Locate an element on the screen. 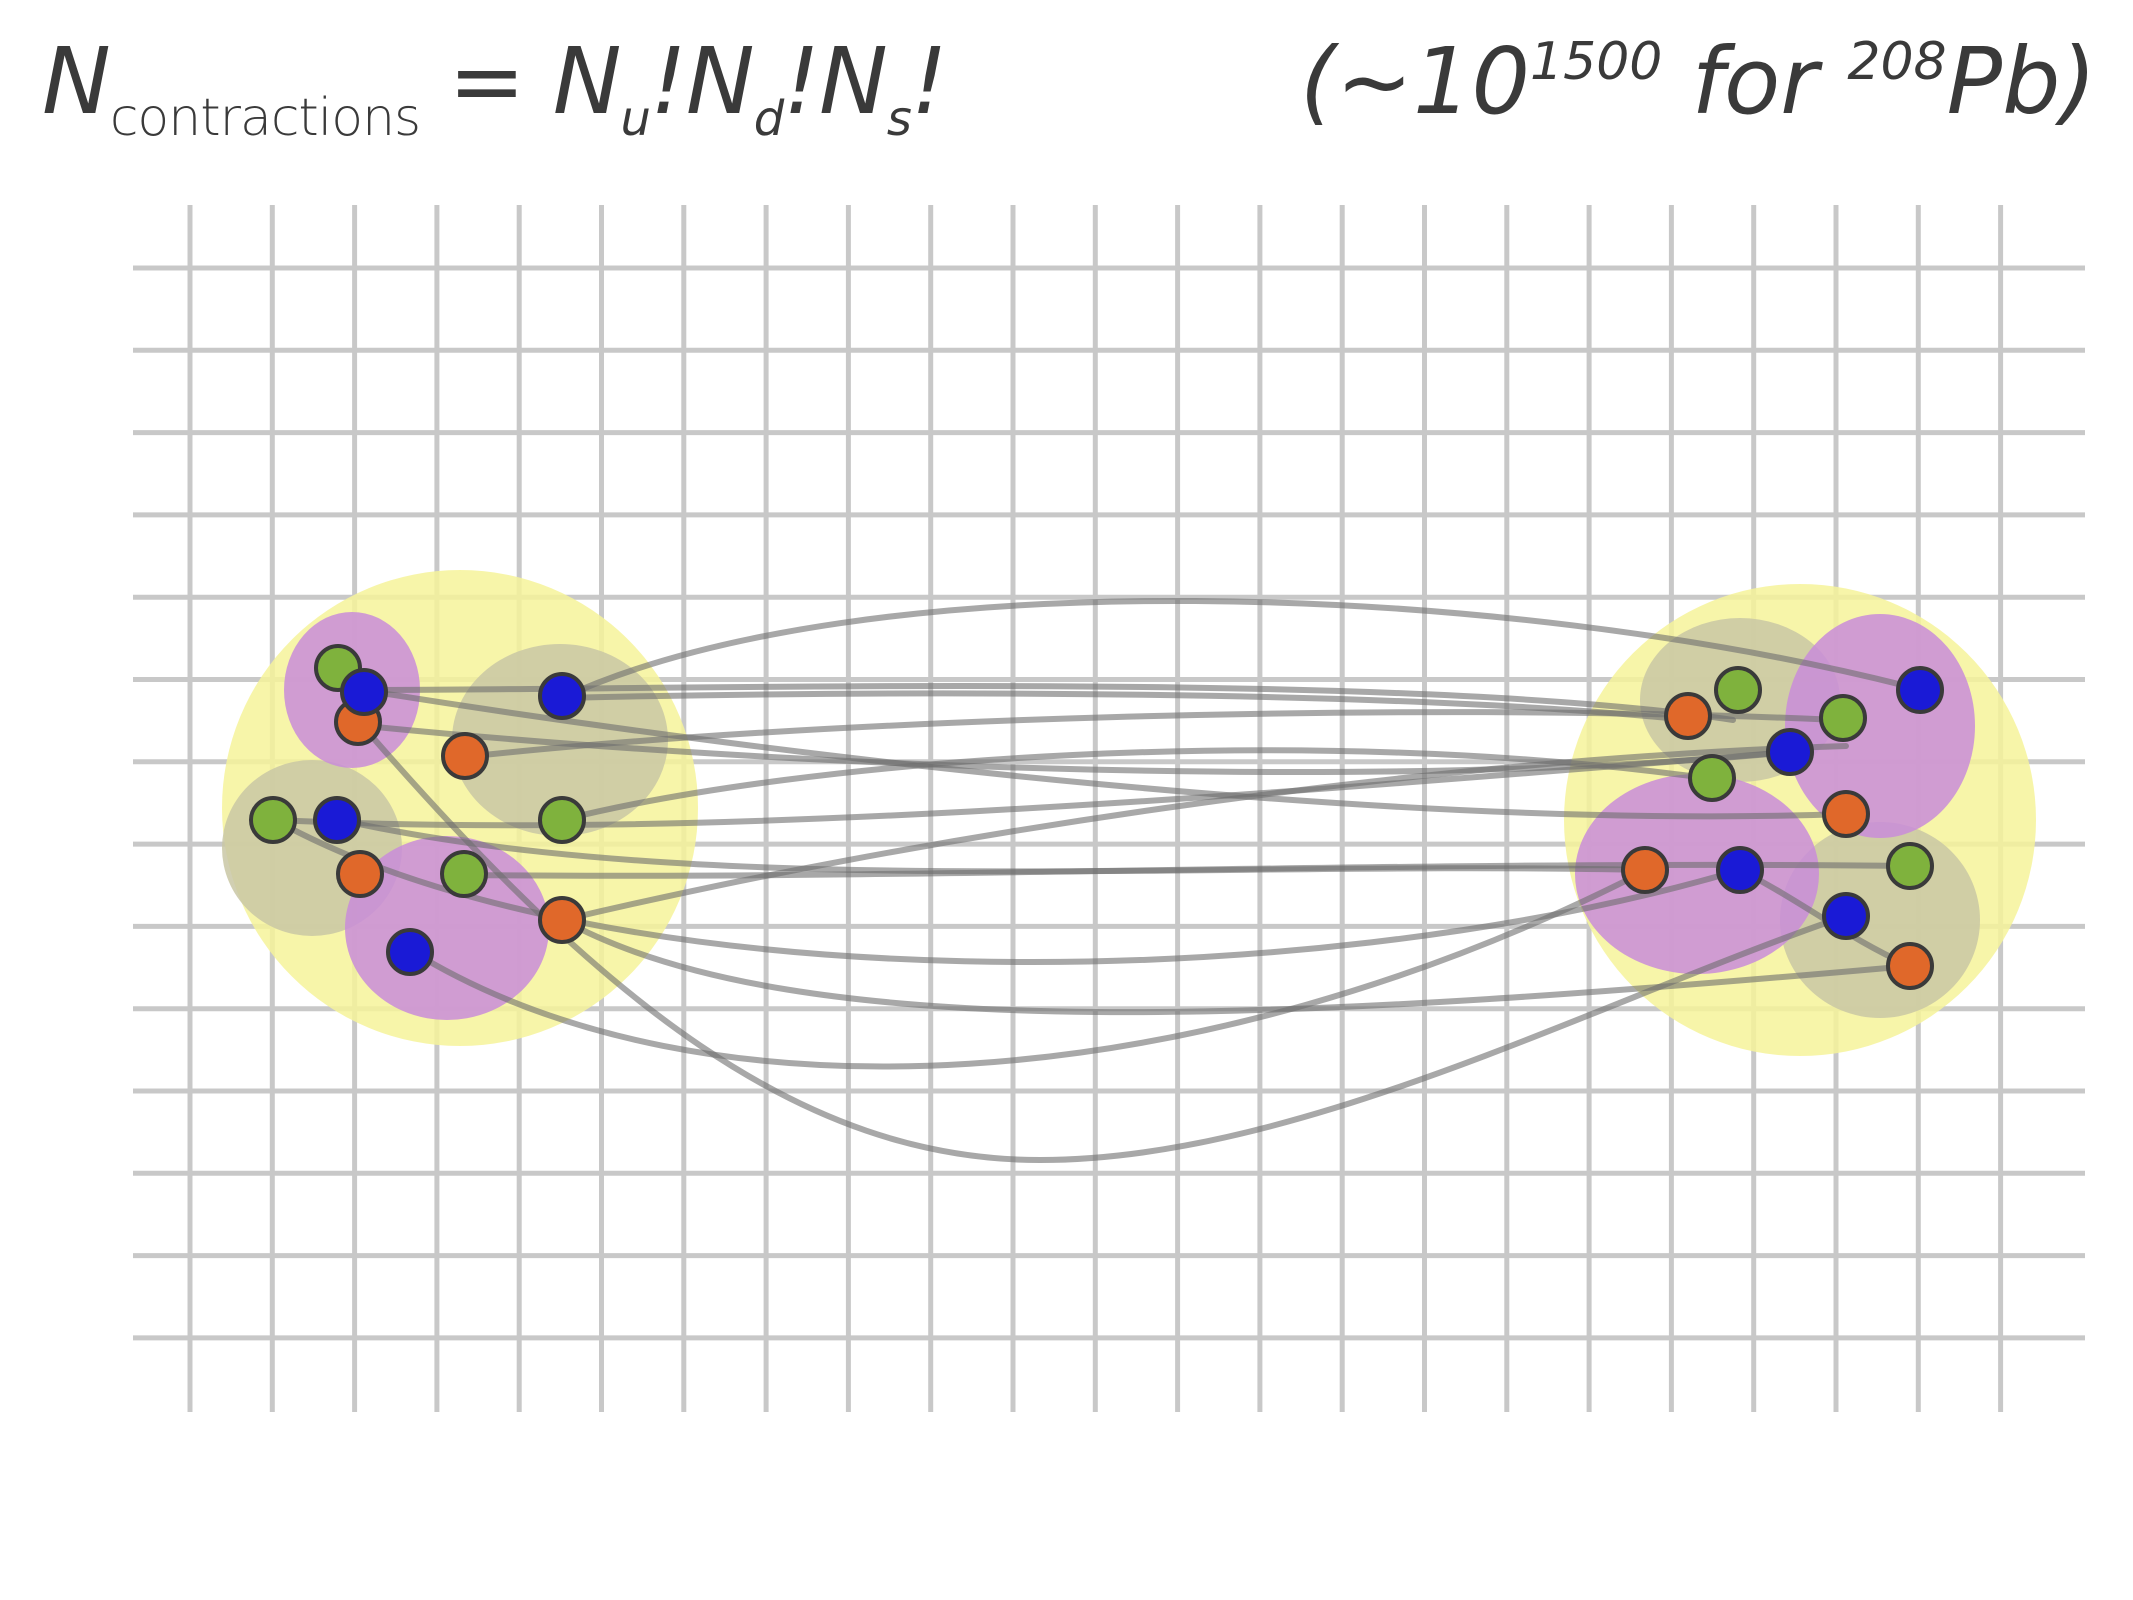 Image resolution: width=2133 pixels, height=1600 pixels. formula-term-d-sub: d is located at coordinates (768, 119).